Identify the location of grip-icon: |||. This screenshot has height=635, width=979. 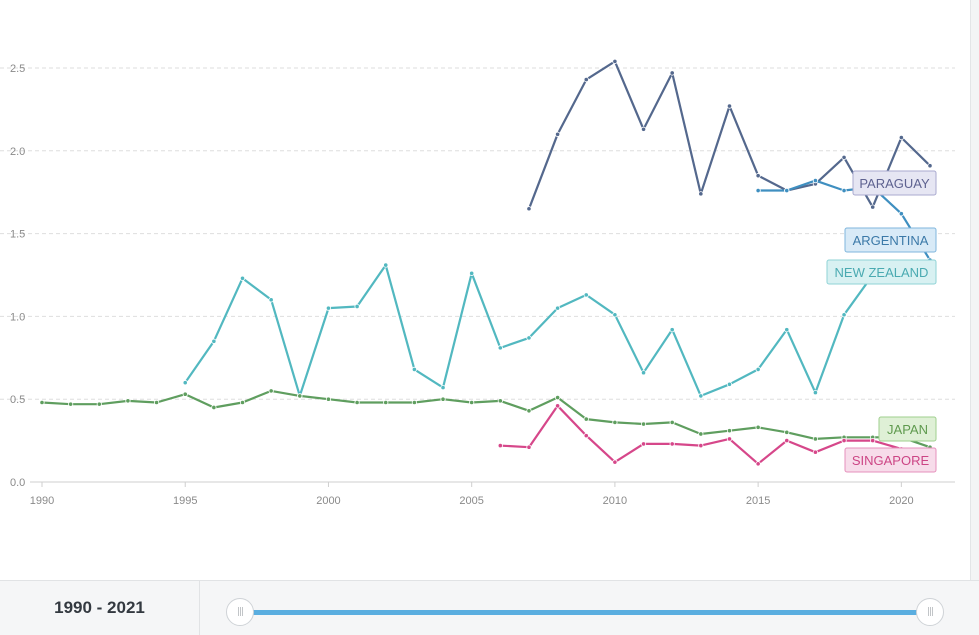
(930, 612).